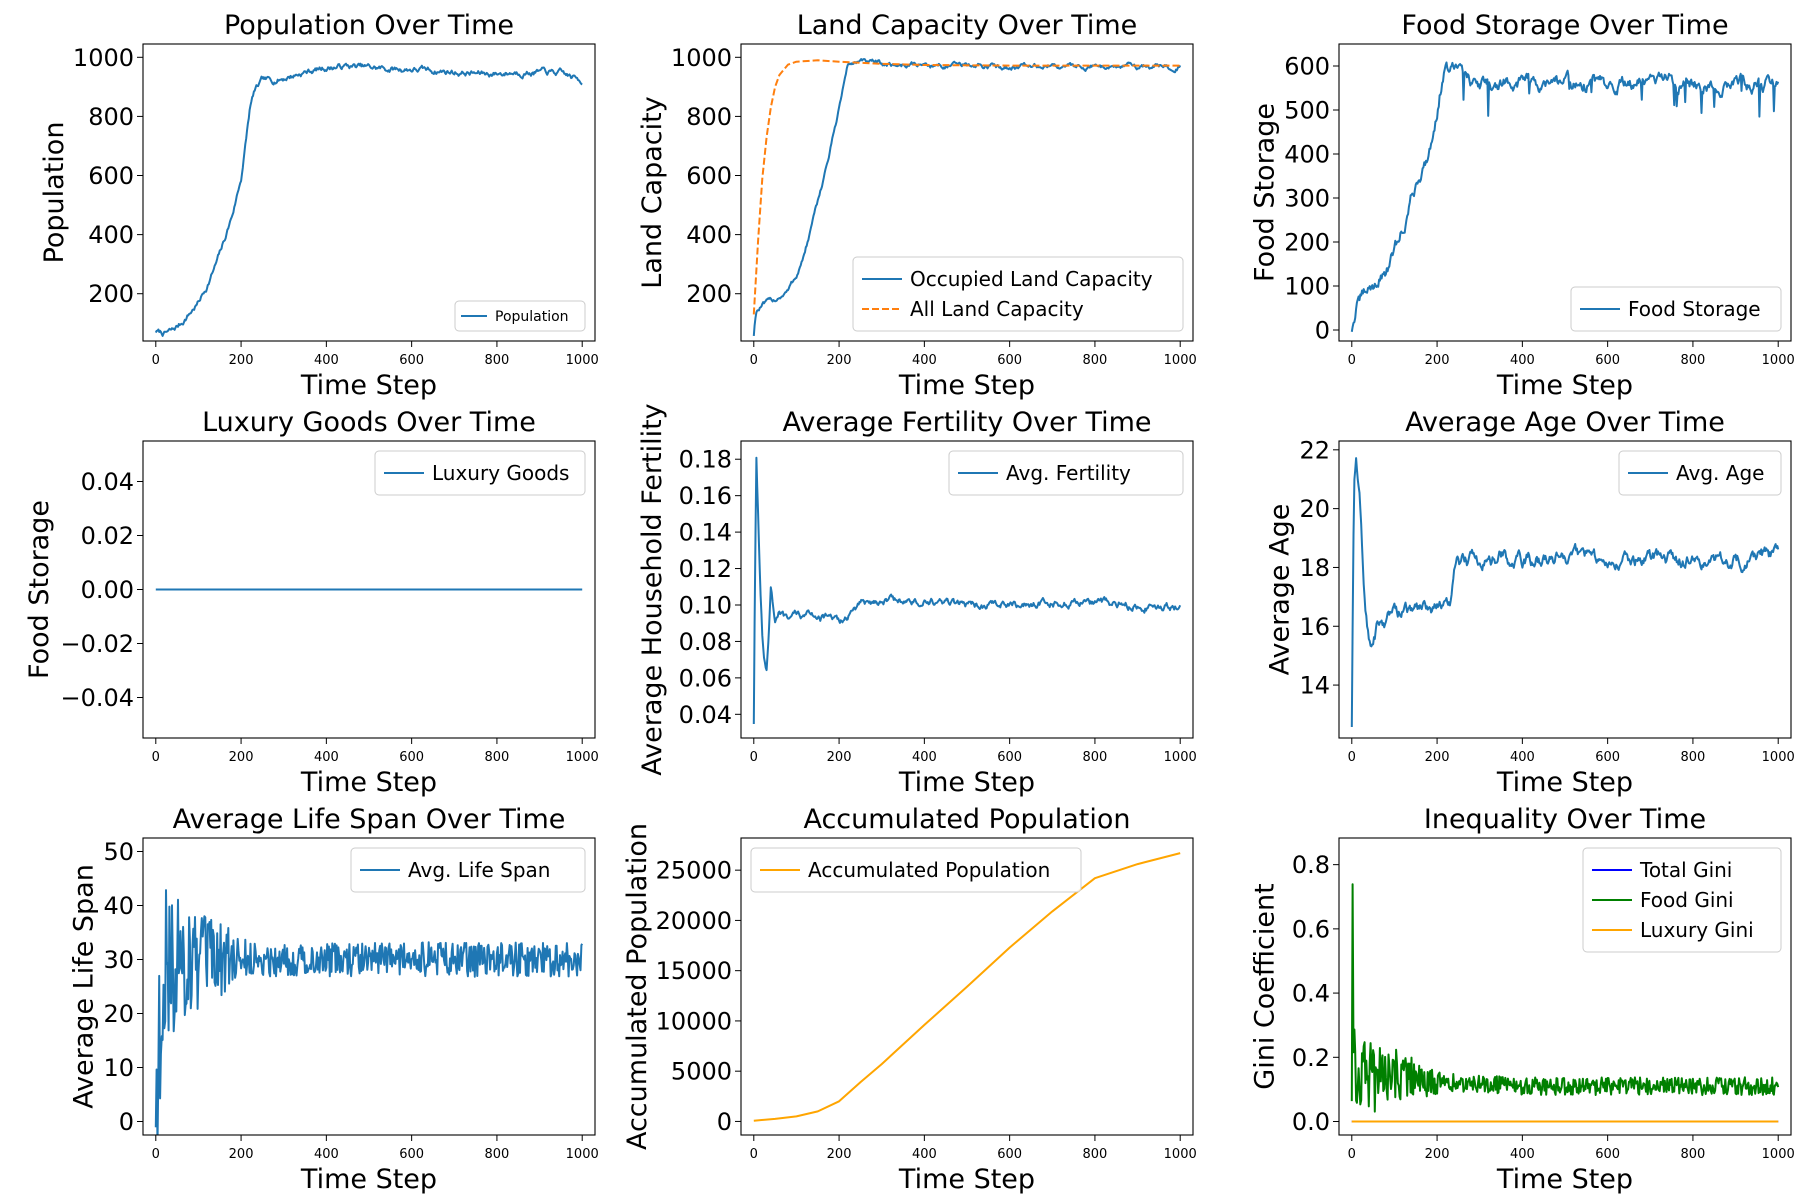 Image resolution: width=1800 pixels, height=1200 pixels. What do you see at coordinates (532, 317) in the screenshot?
I see `legend-label: Population` at bounding box center [532, 317].